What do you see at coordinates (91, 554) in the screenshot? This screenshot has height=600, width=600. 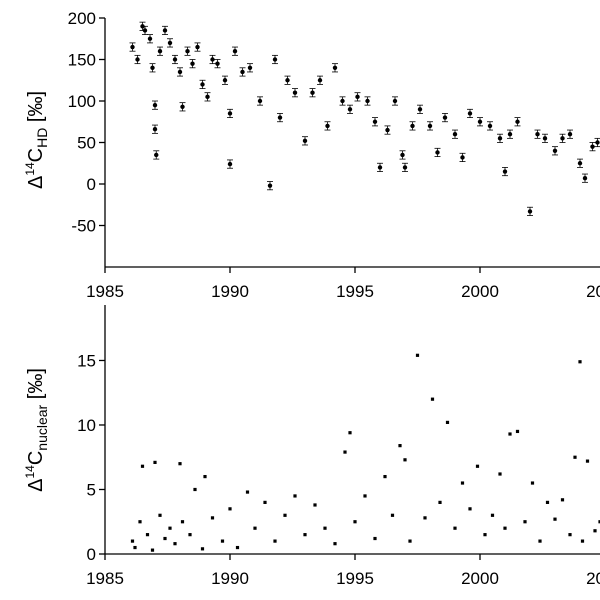 I see `y-tick-label: 0` at bounding box center [91, 554].